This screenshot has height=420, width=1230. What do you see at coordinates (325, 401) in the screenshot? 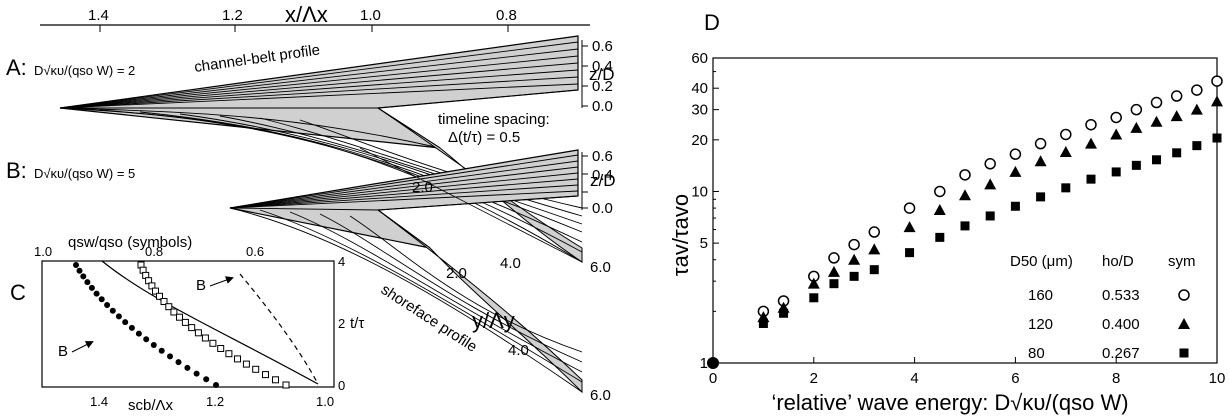
I see `panel-c-bottom-tick: 1.0` at bounding box center [325, 401].